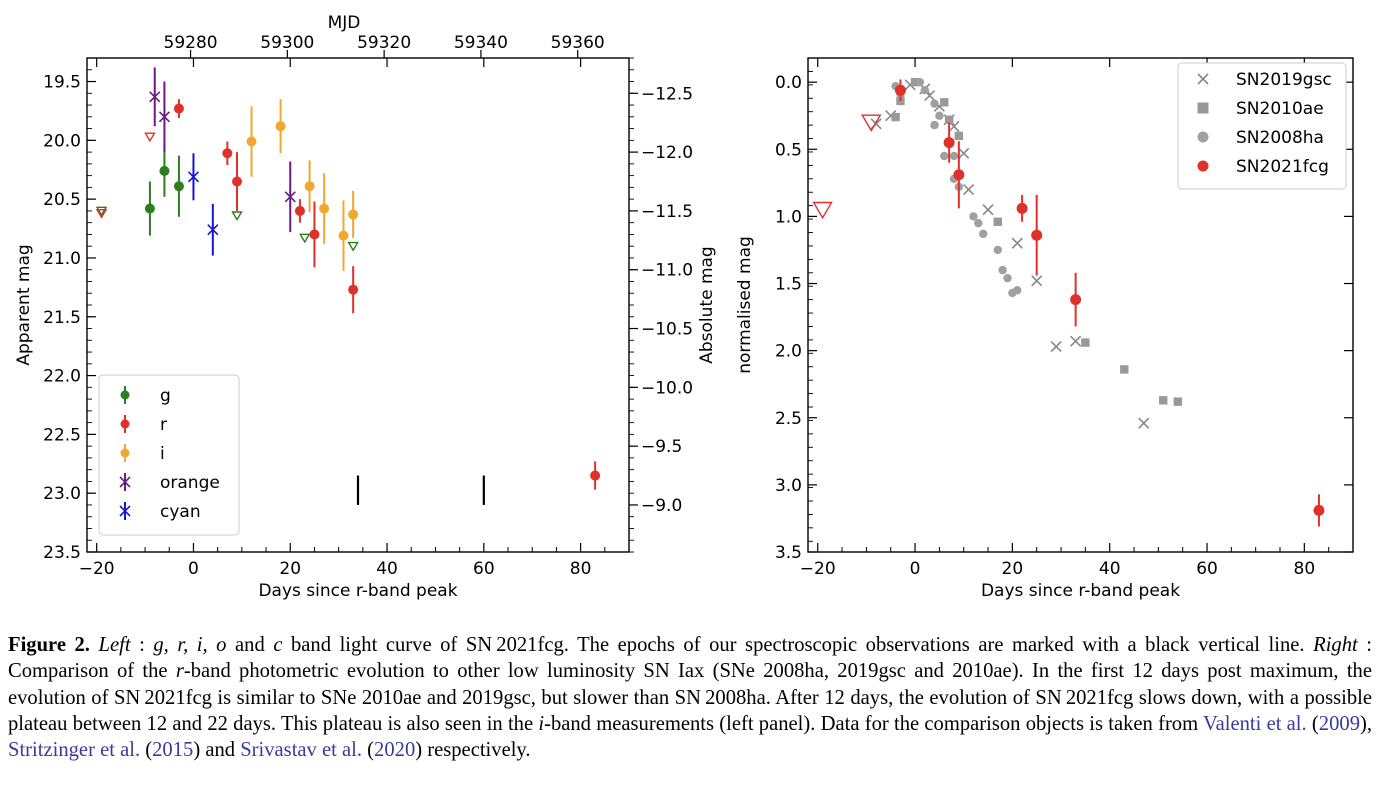 Image resolution: width=1380 pixels, height=812 pixels. I want to click on upper-limit-SN2021fcg, so click(871, 123).